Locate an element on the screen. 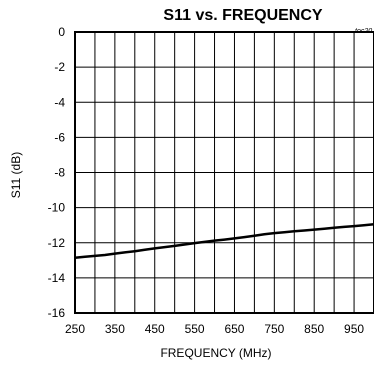 The width and height of the screenshot is (374, 366). x-tick-label: 750 is located at coordinates (274, 329).